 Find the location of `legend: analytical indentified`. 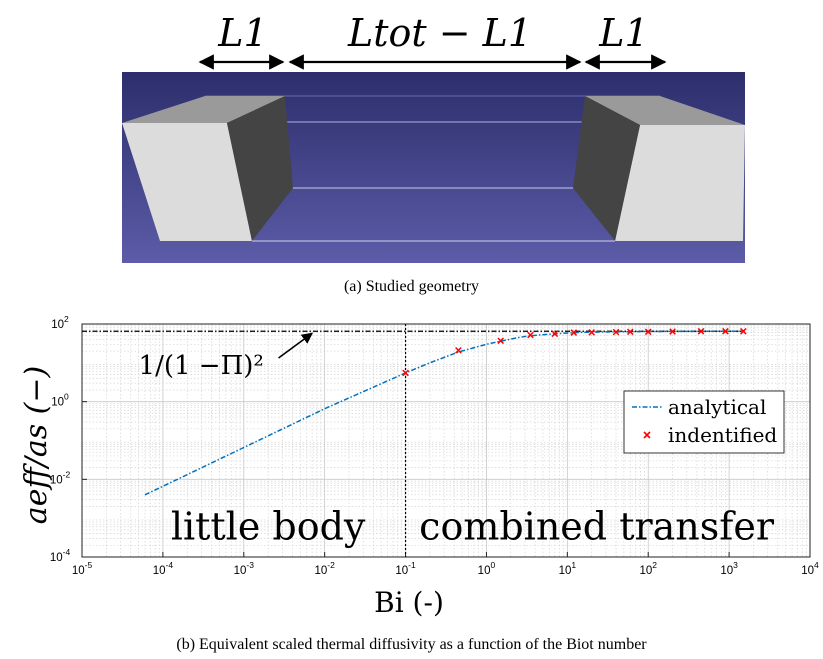

legend: analytical indentified is located at coordinates (704, 422).